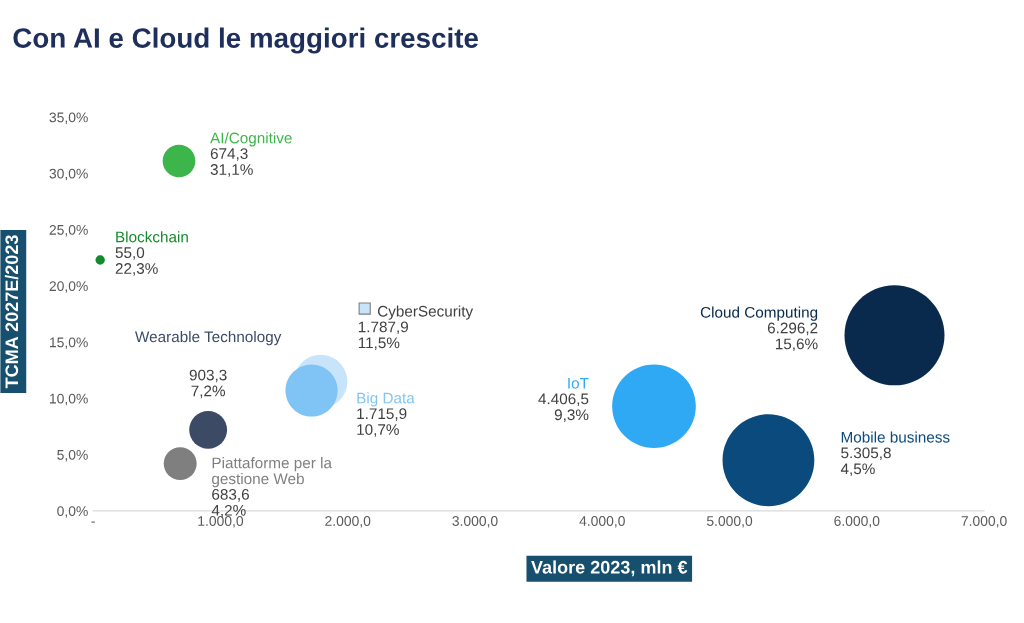  What do you see at coordinates (136, 261) in the screenshot?
I see `data-label: 55,0 22,3%` at bounding box center [136, 261].